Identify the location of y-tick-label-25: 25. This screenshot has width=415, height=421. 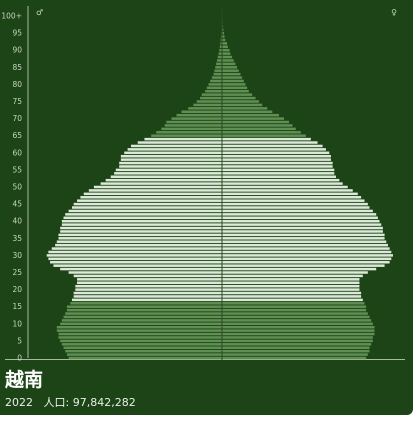
(17, 272).